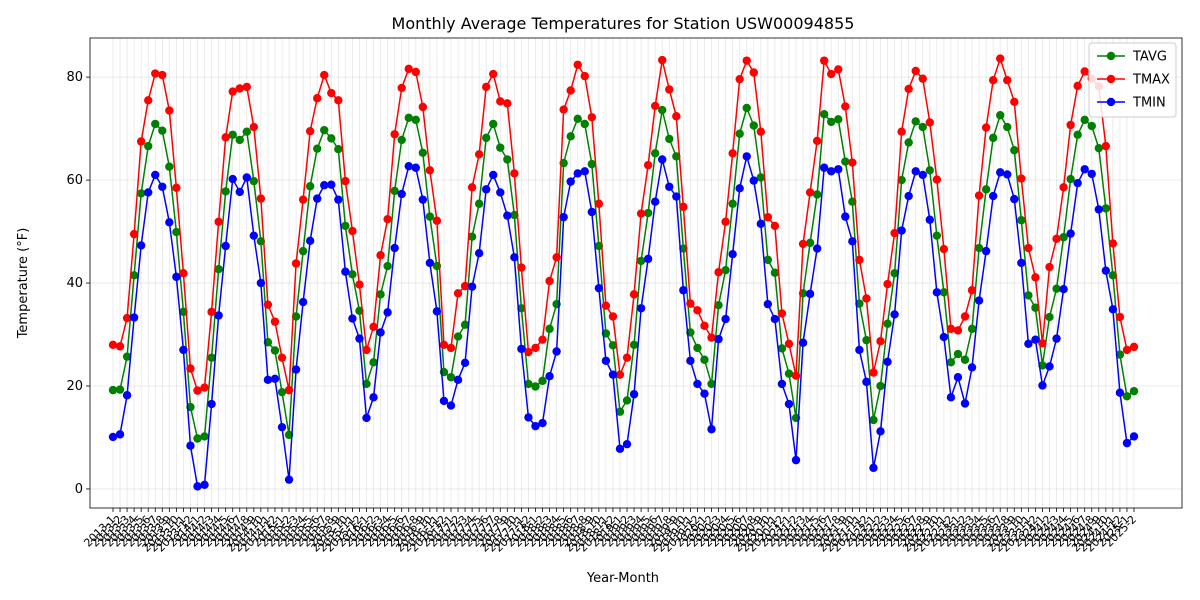 This screenshot has width=1200, height=600. Describe the element at coordinates (1149, 57) in the screenshot. I see `legend-label-tavg: TAVG` at that location.